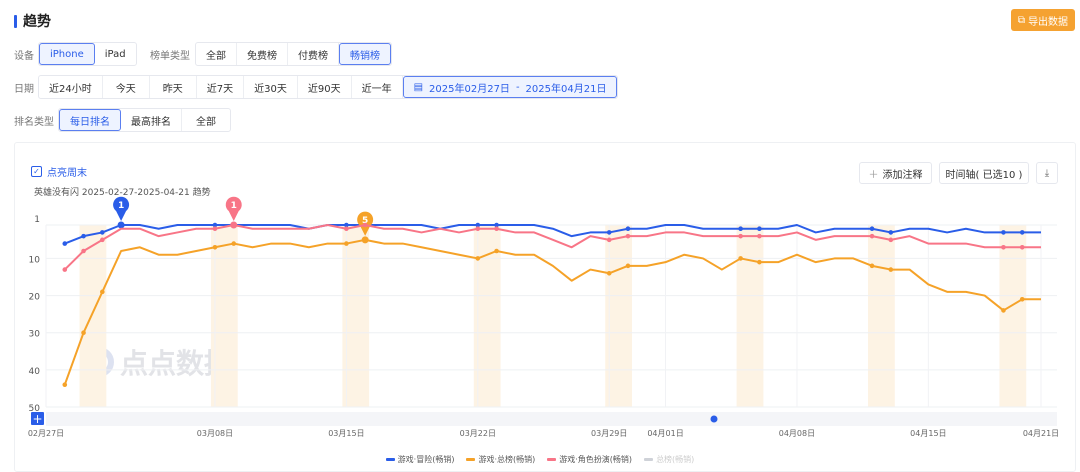 This screenshot has width=1080, height=472. I want to click on x-tick-label: 04月08日, so click(797, 433).